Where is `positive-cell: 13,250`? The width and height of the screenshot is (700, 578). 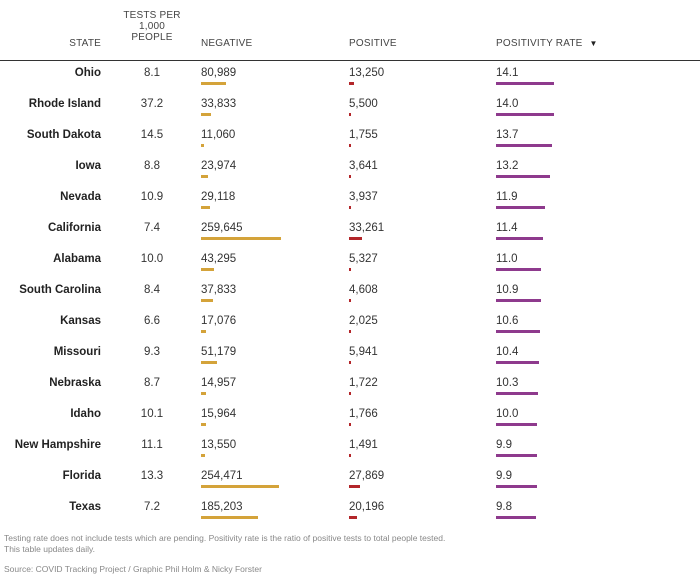 positive-cell: 13,250 is located at coordinates (367, 73).